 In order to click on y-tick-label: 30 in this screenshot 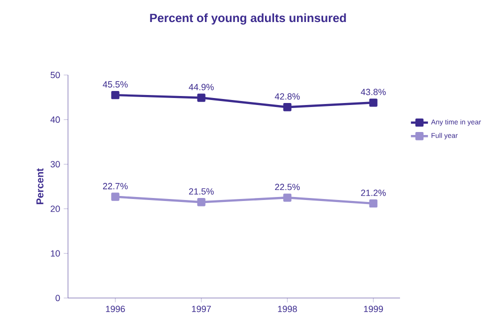, I will do `click(55, 164)`.